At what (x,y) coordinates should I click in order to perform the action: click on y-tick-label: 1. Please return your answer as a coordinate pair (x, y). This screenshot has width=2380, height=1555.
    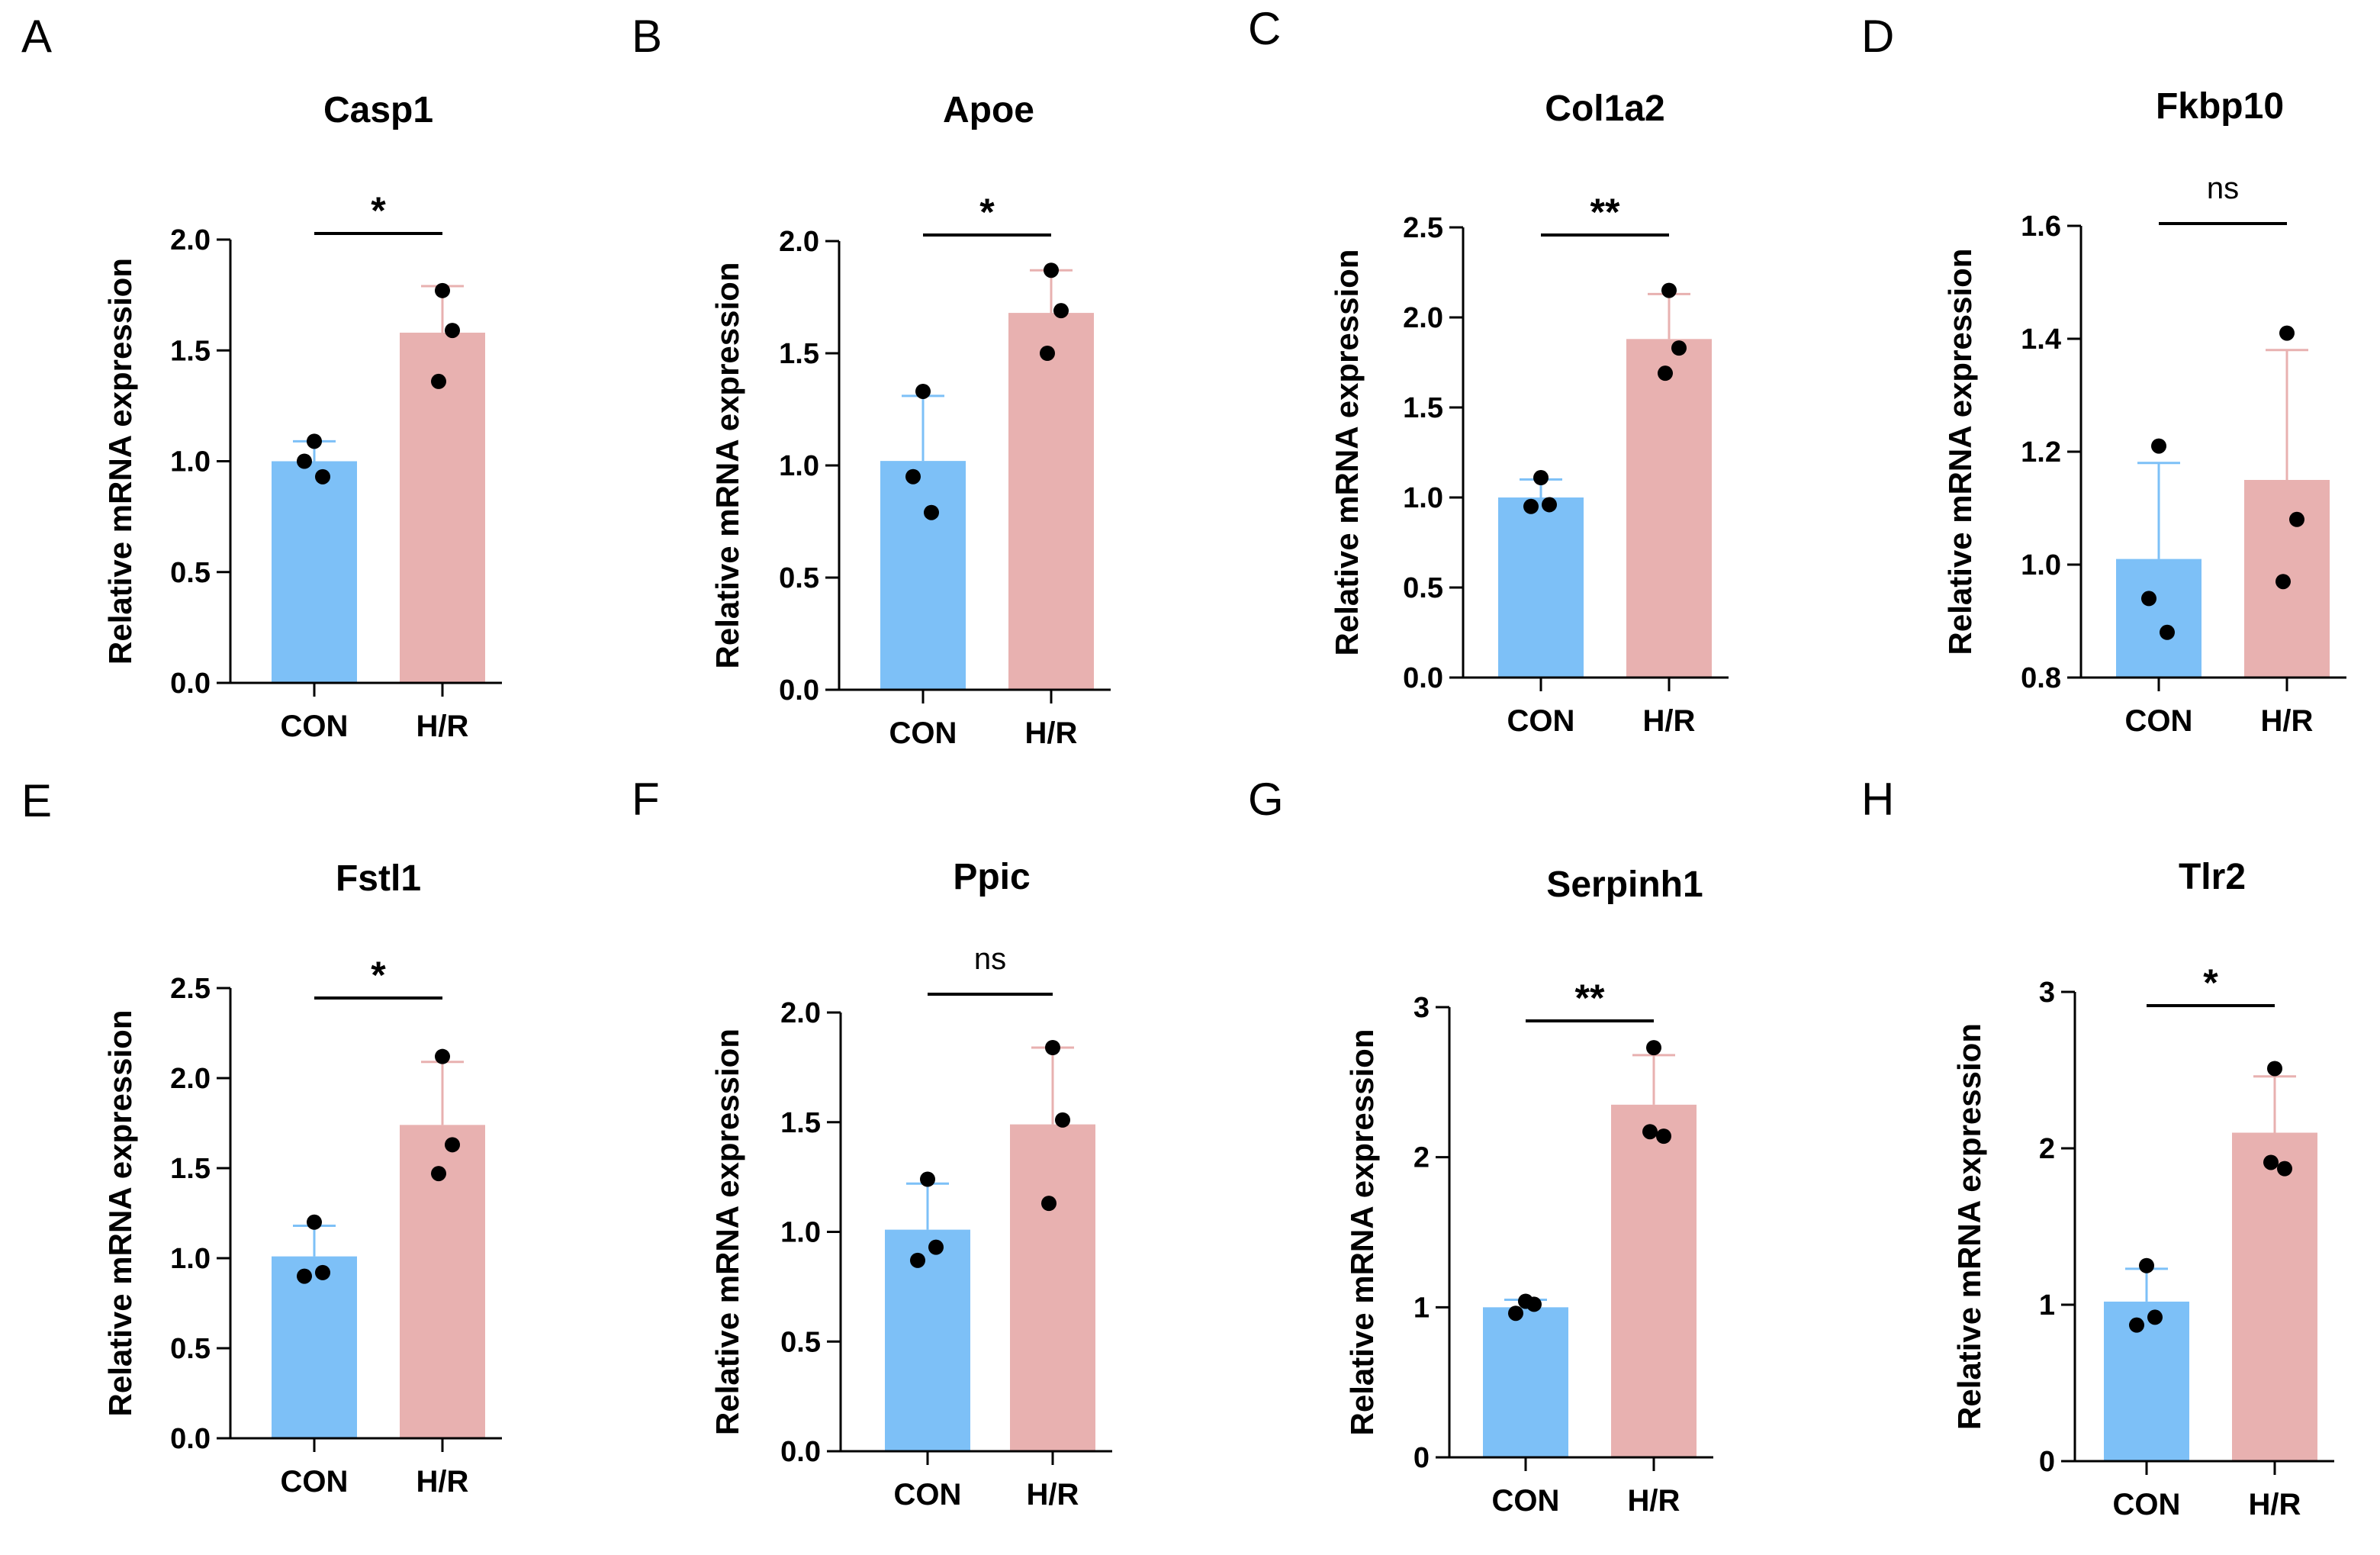
    Looking at the image, I should click on (2047, 1305).